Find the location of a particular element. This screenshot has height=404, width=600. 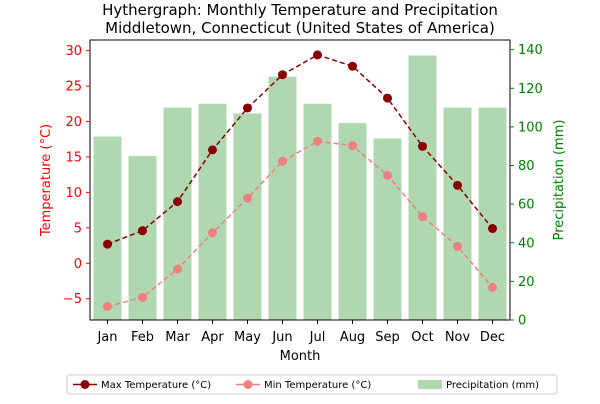

left-y-tick-label: 20 is located at coordinates (73, 122).